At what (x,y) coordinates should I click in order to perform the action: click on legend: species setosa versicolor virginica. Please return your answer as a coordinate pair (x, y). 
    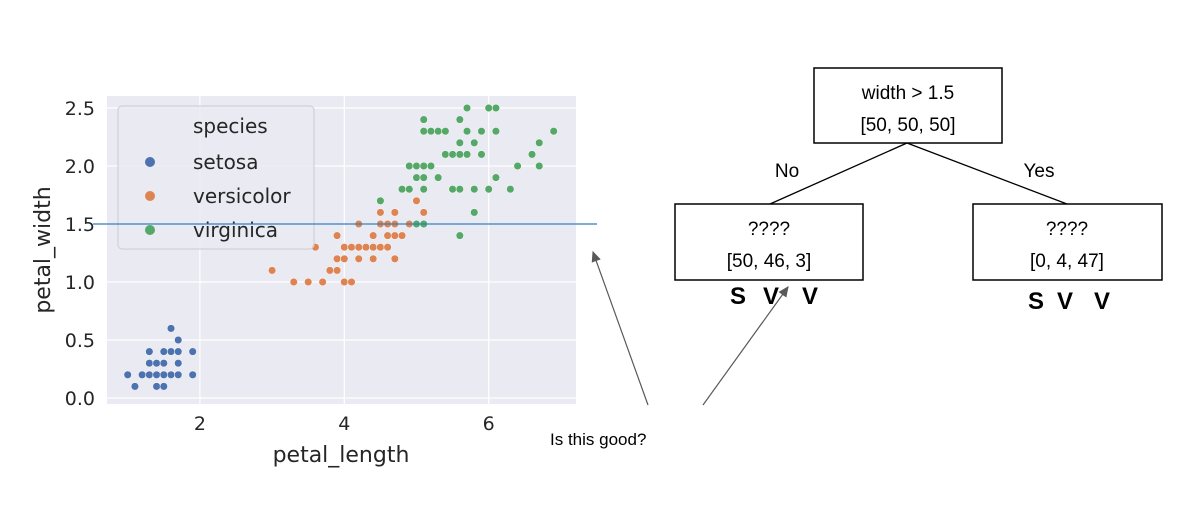
    Looking at the image, I should click on (216, 177).